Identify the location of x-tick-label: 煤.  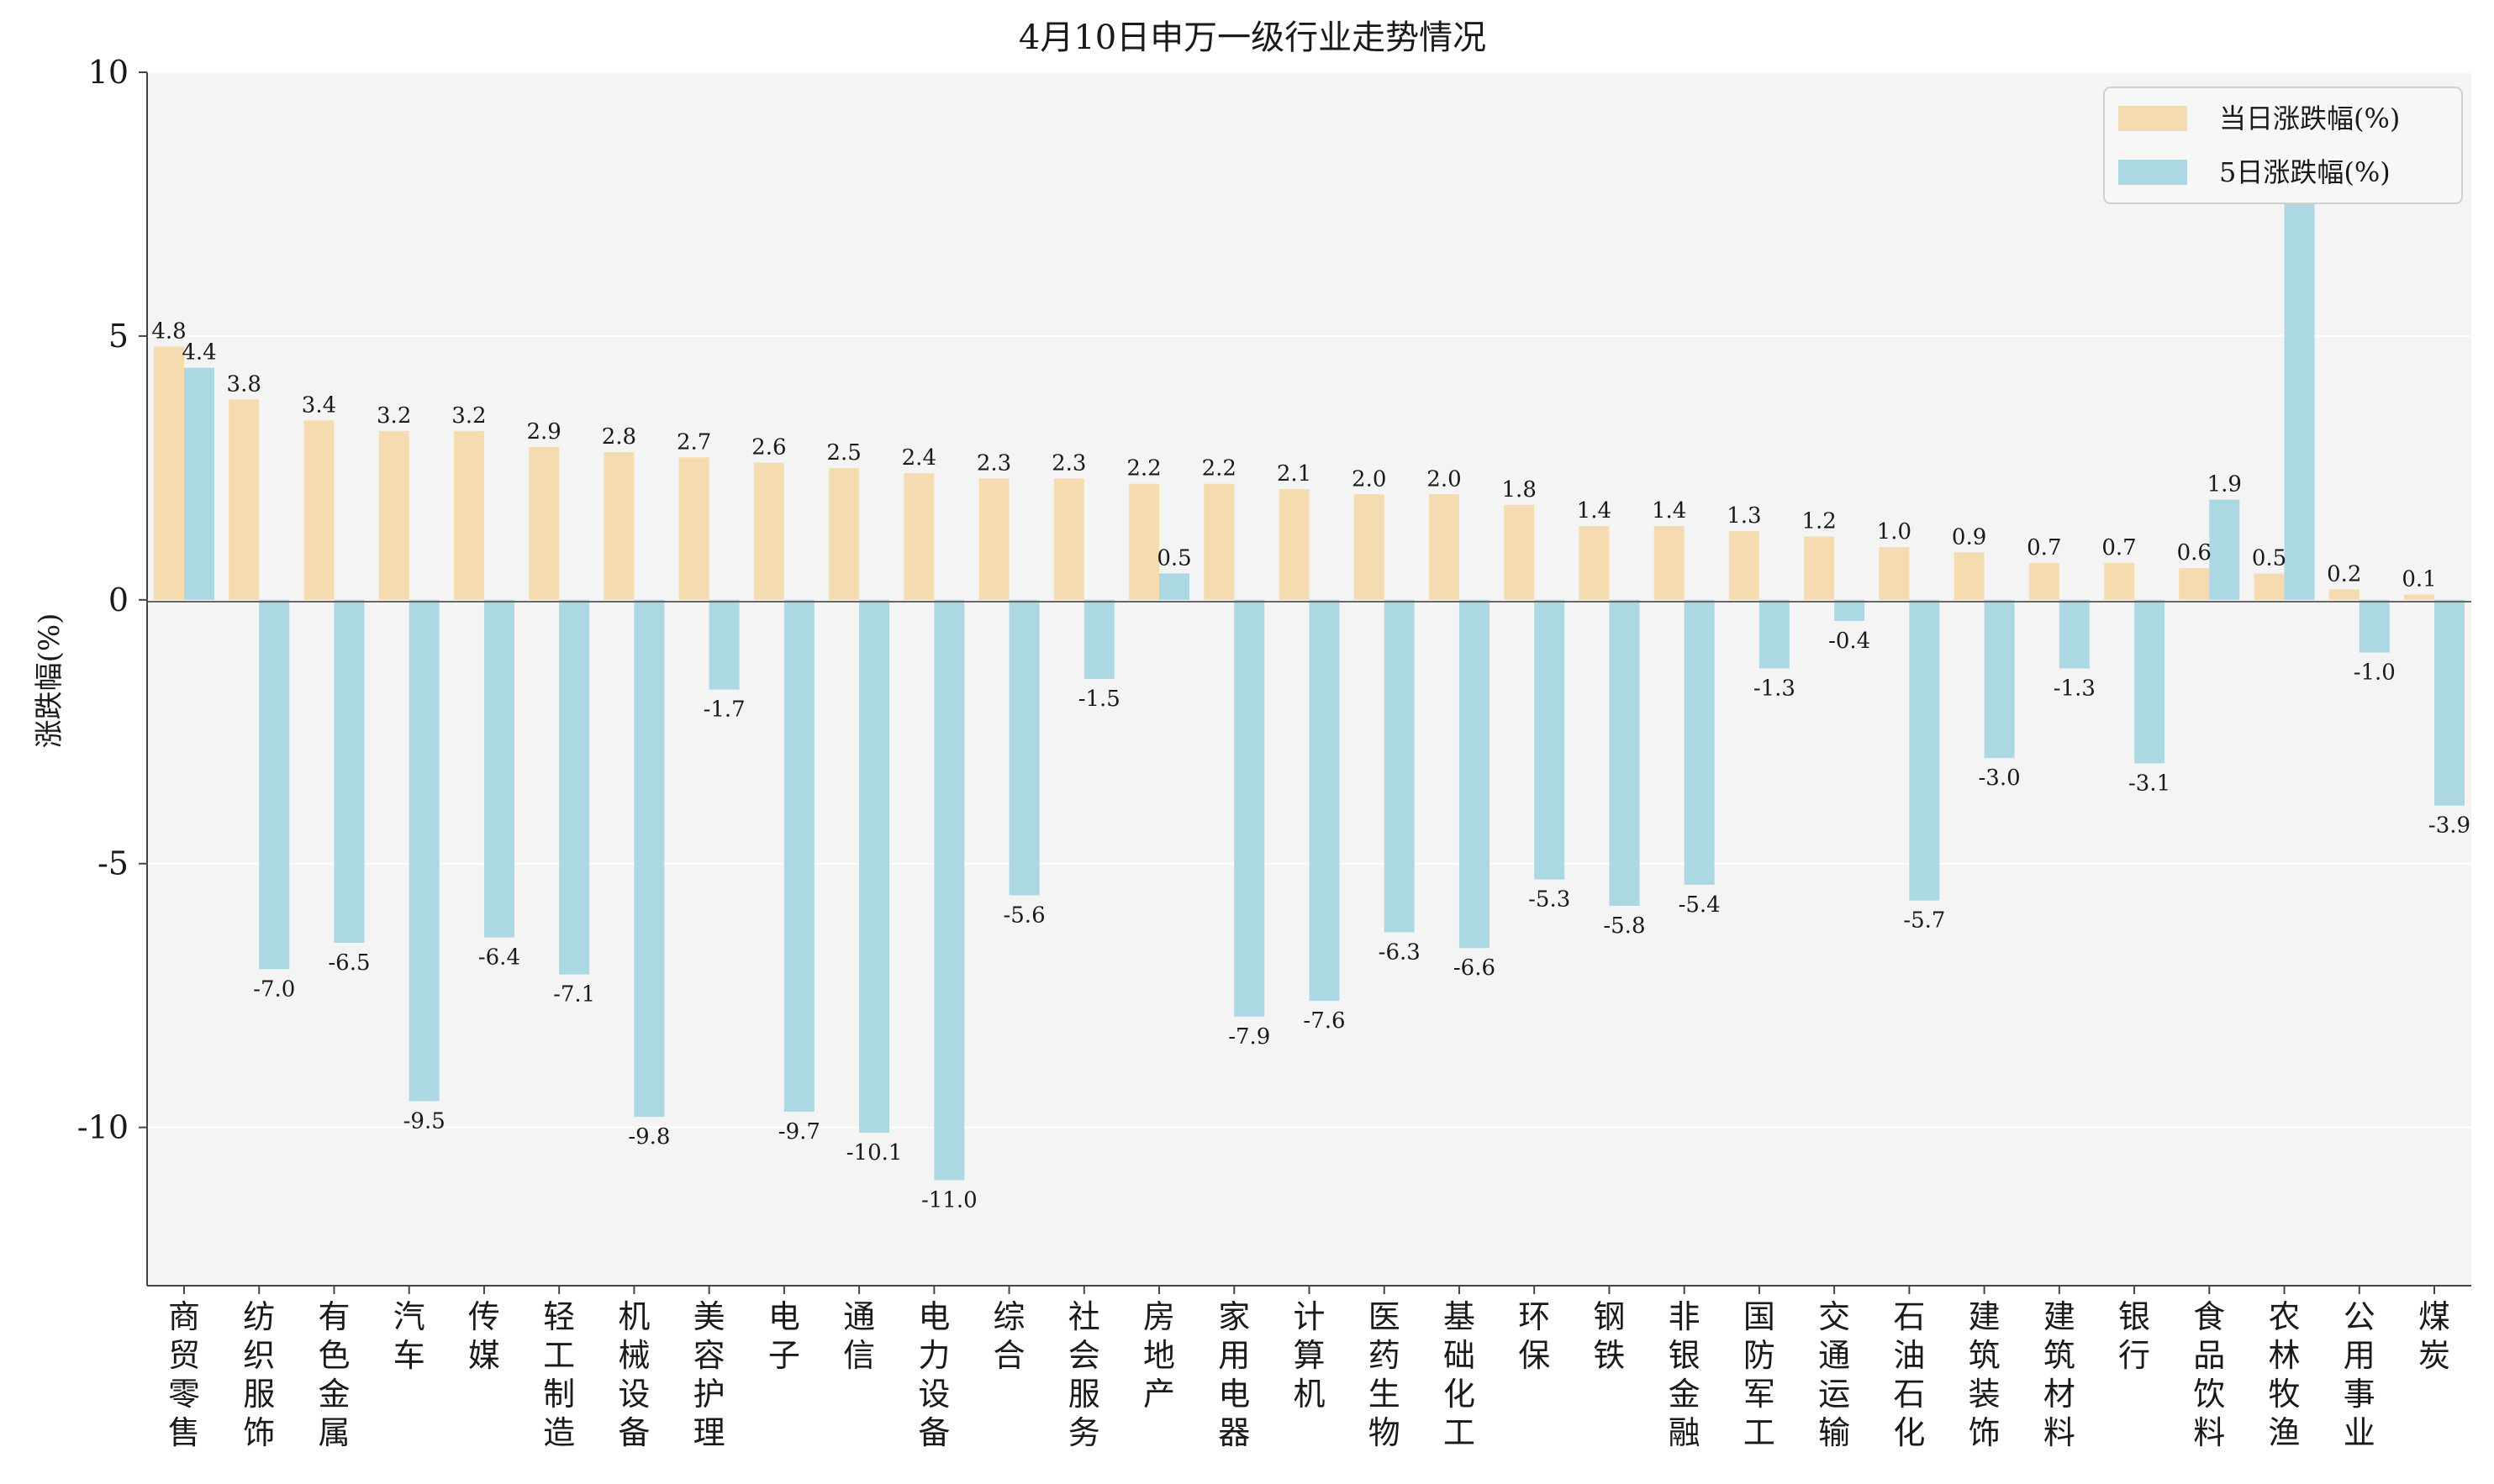
(2434, 1316).